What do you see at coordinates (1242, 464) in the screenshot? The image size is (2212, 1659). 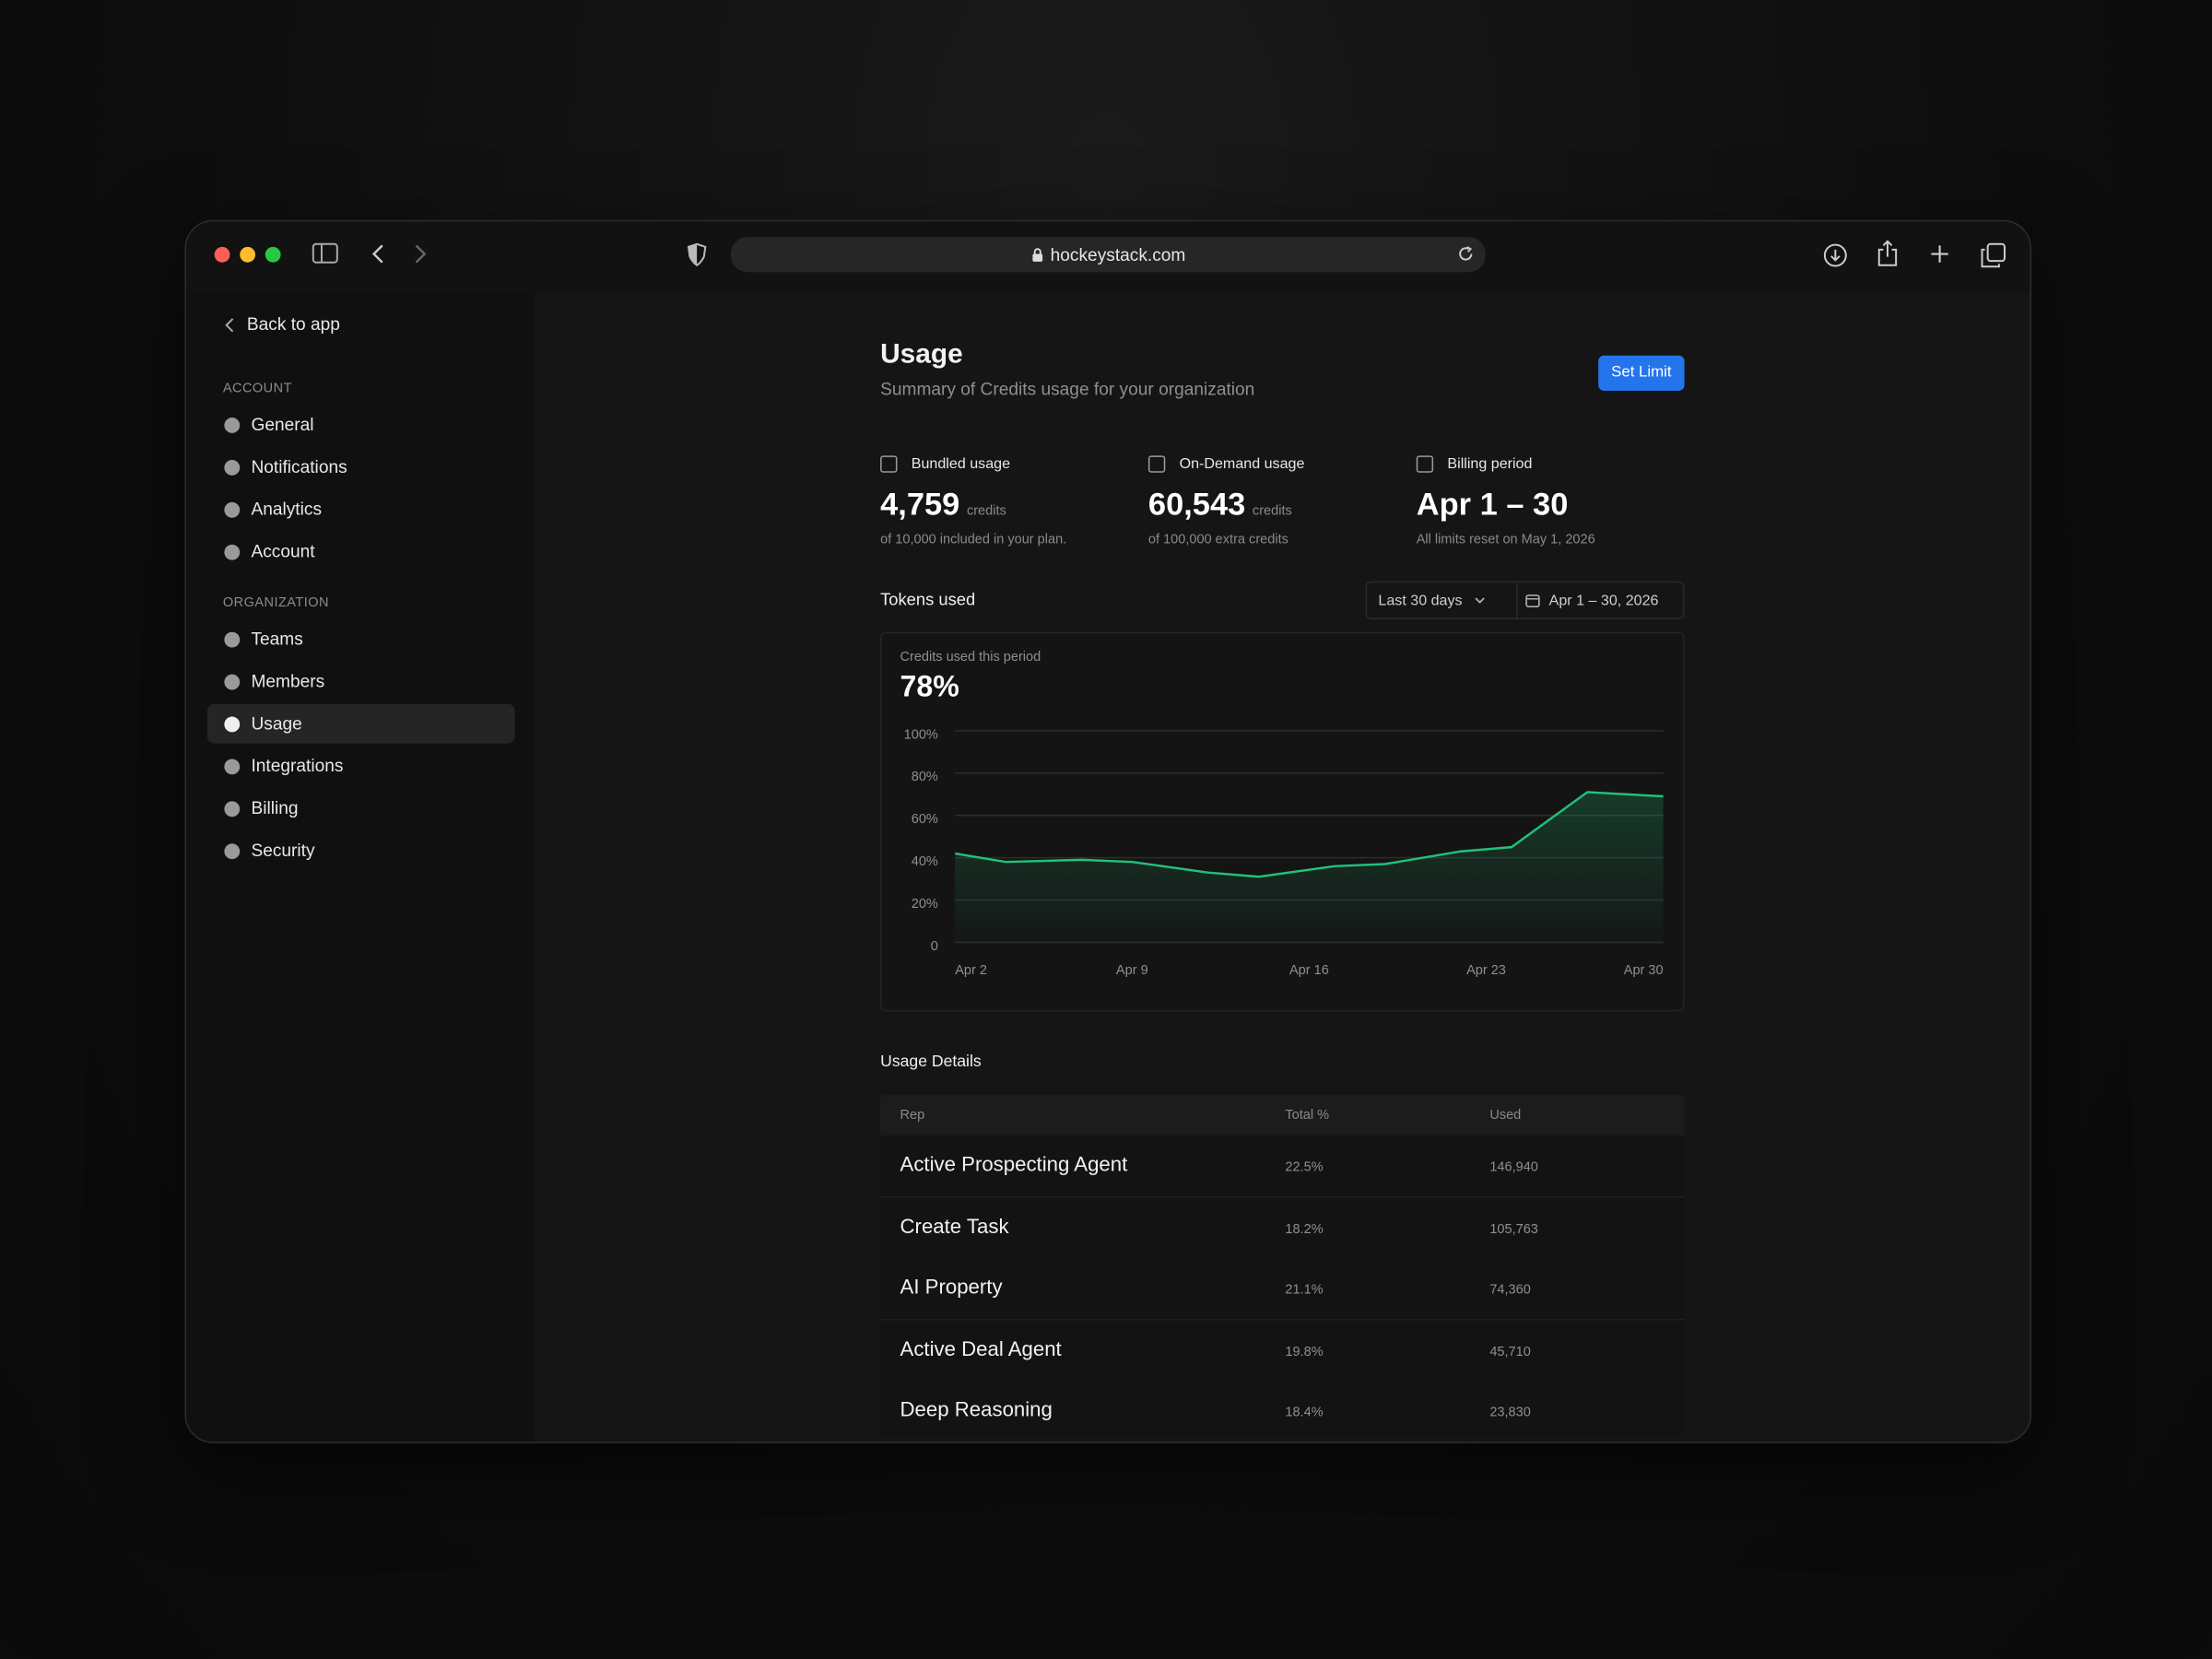 I see `stat-label: On-Demand usage` at bounding box center [1242, 464].